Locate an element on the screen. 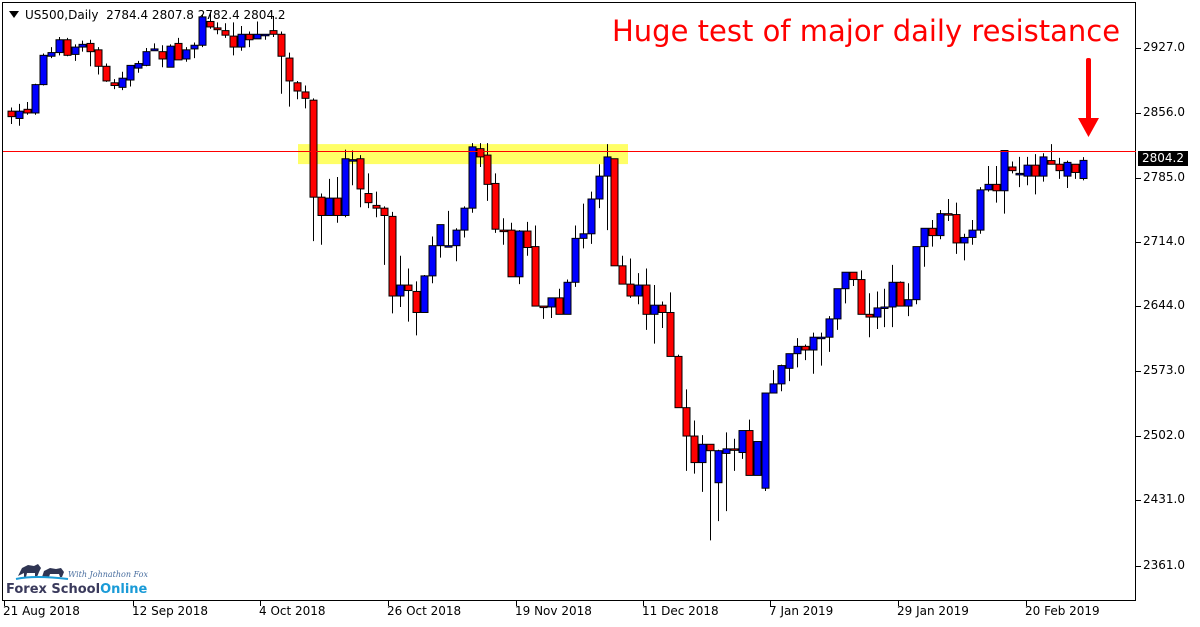 The image size is (1200, 627). logo-name: Forex SchoolOnline is located at coordinates (77, 589).